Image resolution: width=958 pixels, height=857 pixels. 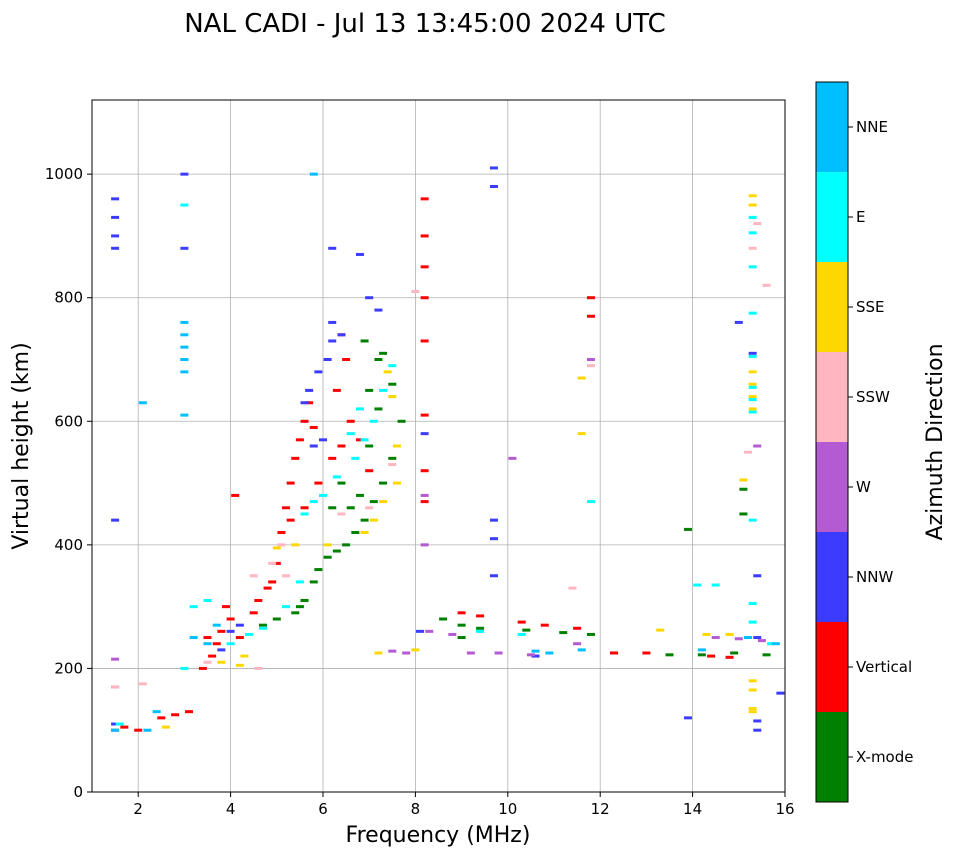 What do you see at coordinates (425, 24) in the screenshot?
I see `chart-title: NAL CADI - Jul 13 13:45:00 2024 UTC` at bounding box center [425, 24].